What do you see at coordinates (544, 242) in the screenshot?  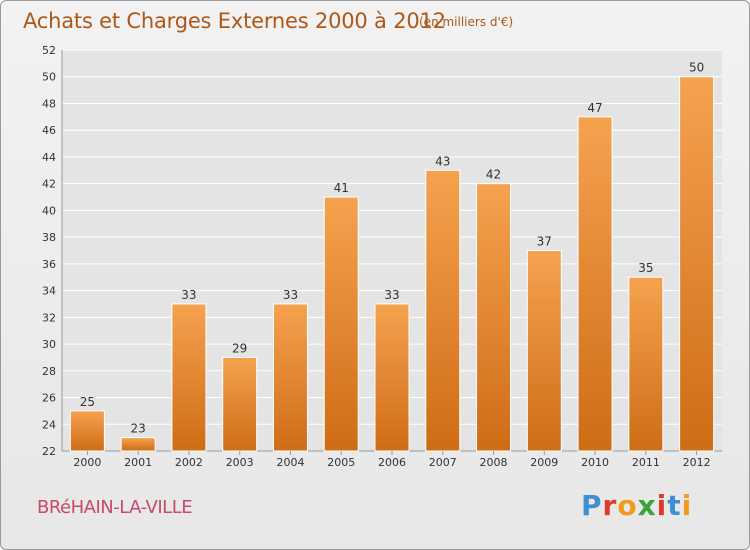 I see `data-label-2009: 37` at bounding box center [544, 242].